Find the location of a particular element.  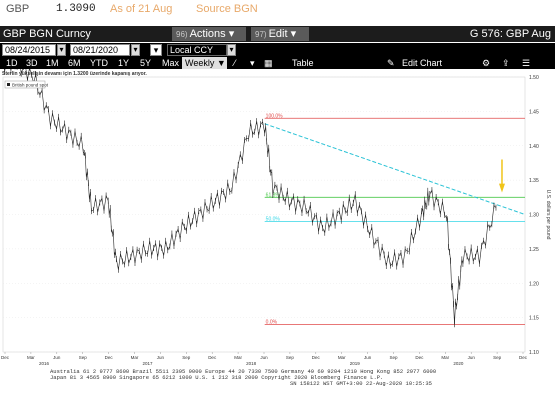

period-3d: 3D is located at coordinates (32, 63).